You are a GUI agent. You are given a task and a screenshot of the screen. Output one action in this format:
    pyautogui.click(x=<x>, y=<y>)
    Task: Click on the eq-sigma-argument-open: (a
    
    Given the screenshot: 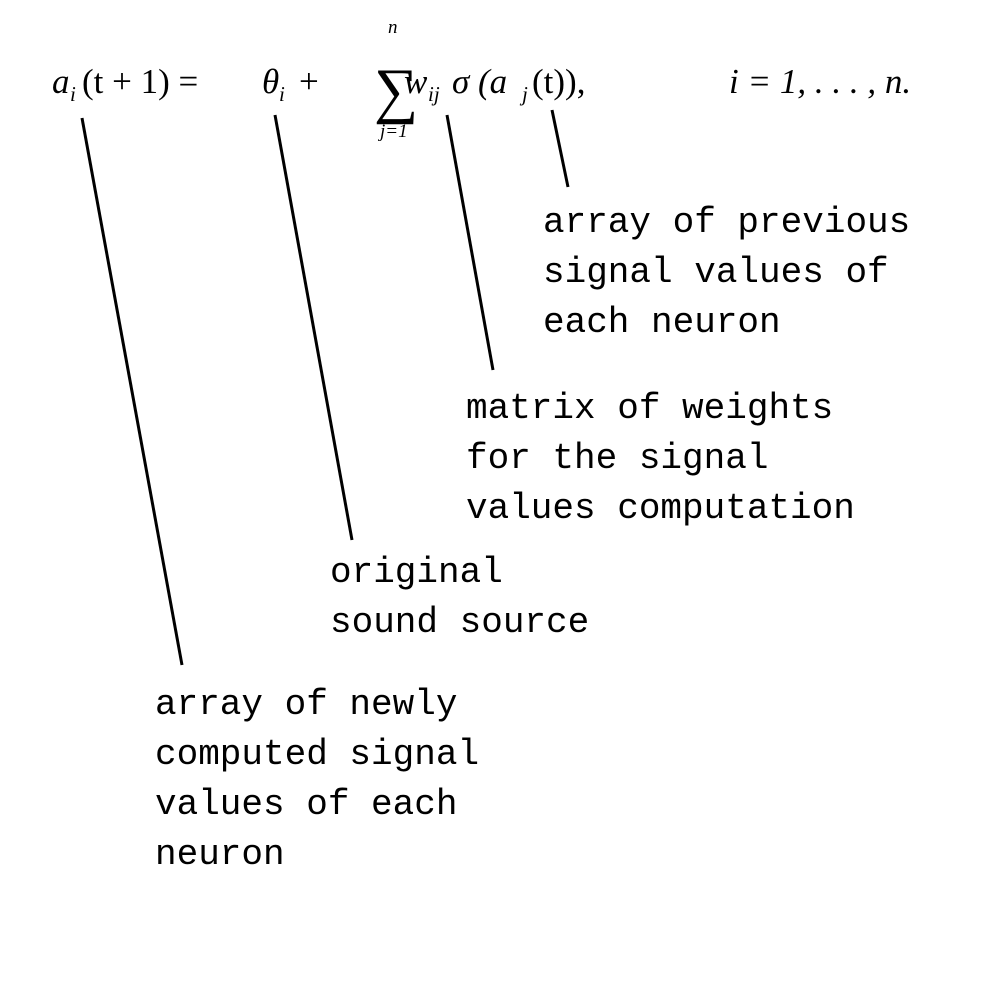 What is the action you would take?
    pyautogui.click(x=493, y=81)
    